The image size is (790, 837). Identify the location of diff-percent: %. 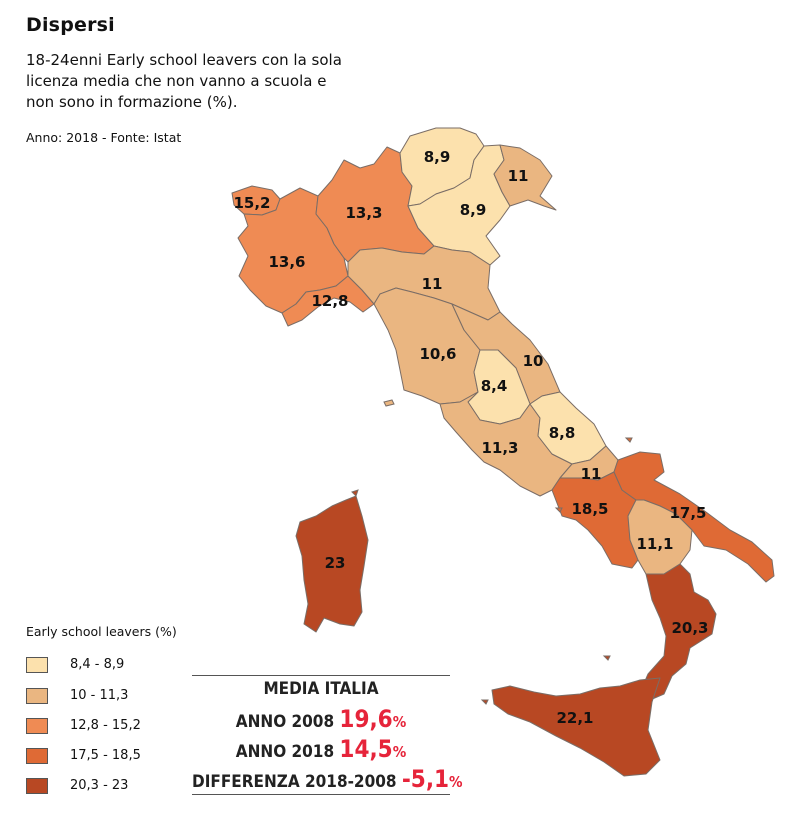
(456, 782).